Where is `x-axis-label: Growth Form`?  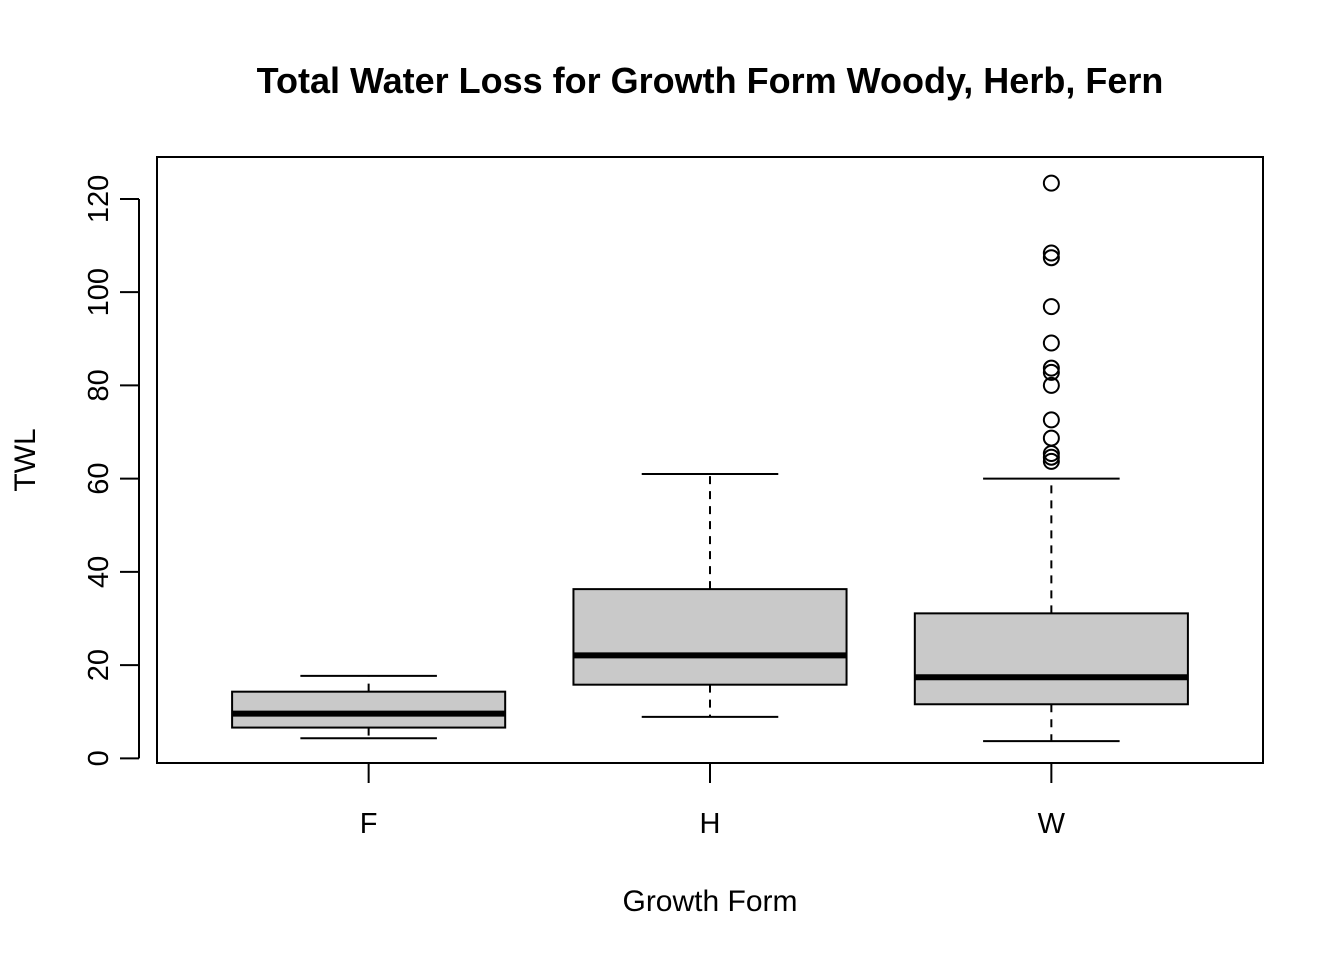 x-axis-label: Growth Form is located at coordinates (709, 901).